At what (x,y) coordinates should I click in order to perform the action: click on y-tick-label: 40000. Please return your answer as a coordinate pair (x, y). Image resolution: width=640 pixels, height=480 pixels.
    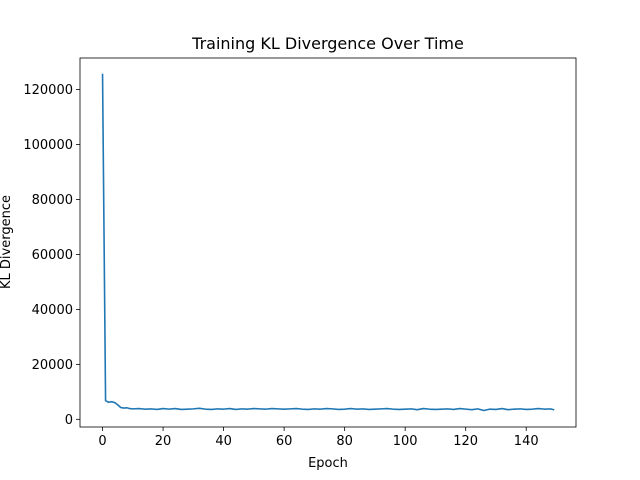
    Looking at the image, I should click on (52, 310).